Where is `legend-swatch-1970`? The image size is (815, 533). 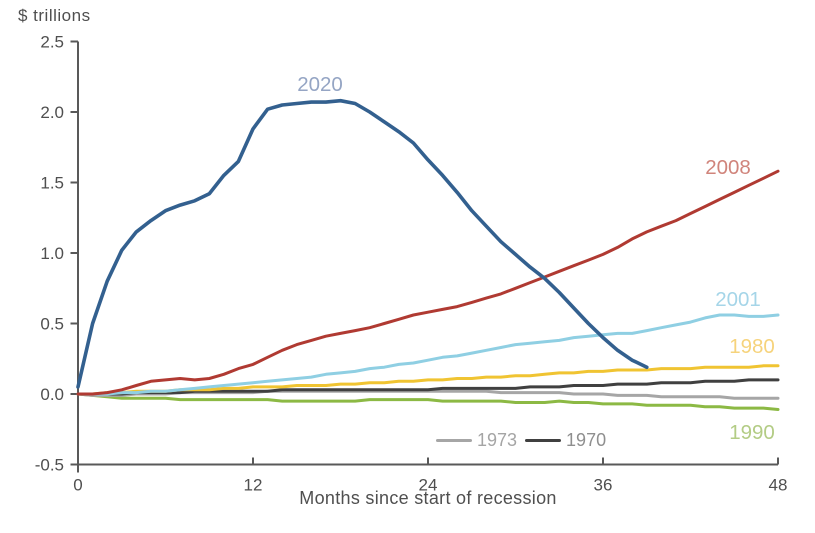
legend-swatch-1970 is located at coordinates (543, 440).